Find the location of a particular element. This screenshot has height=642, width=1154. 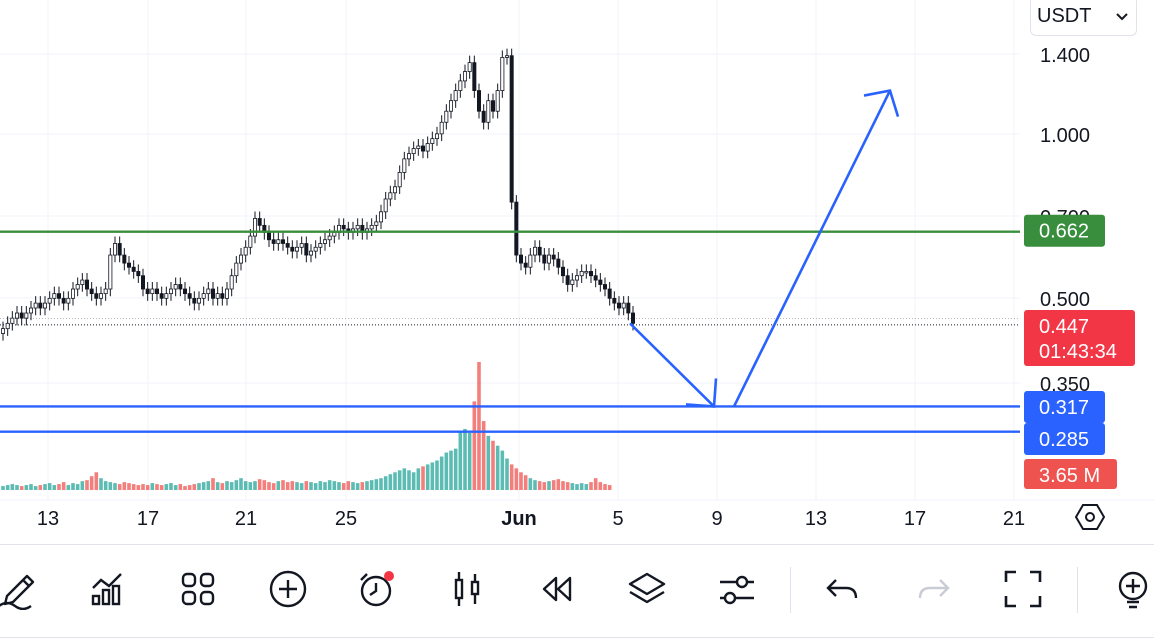

volume-tag is located at coordinates (1070, 474).